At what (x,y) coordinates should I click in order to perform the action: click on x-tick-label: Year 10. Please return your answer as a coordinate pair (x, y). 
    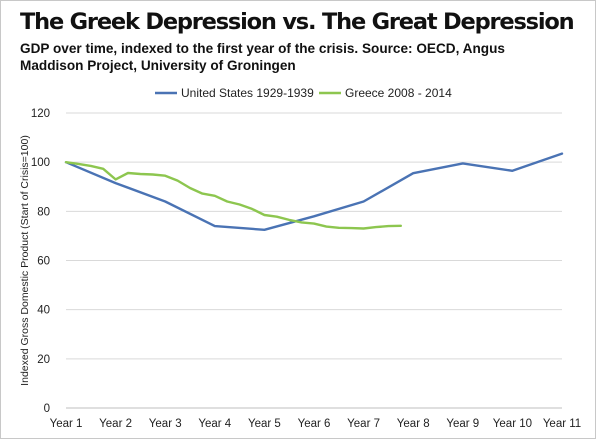
    Looking at the image, I should click on (512, 424).